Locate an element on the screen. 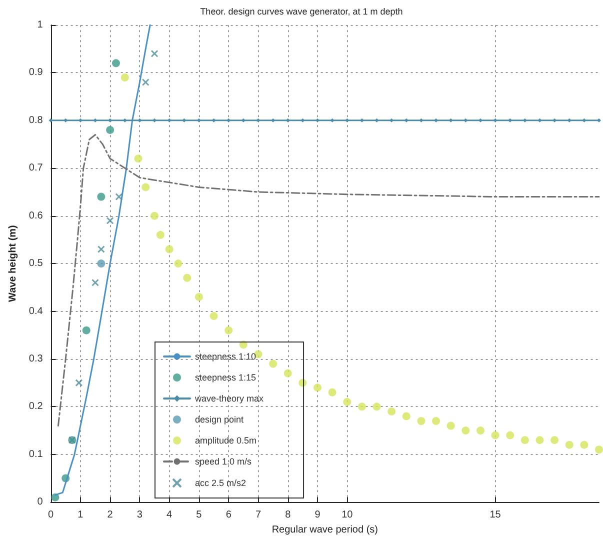  y-tick-label: 0.5 is located at coordinates (36, 264).